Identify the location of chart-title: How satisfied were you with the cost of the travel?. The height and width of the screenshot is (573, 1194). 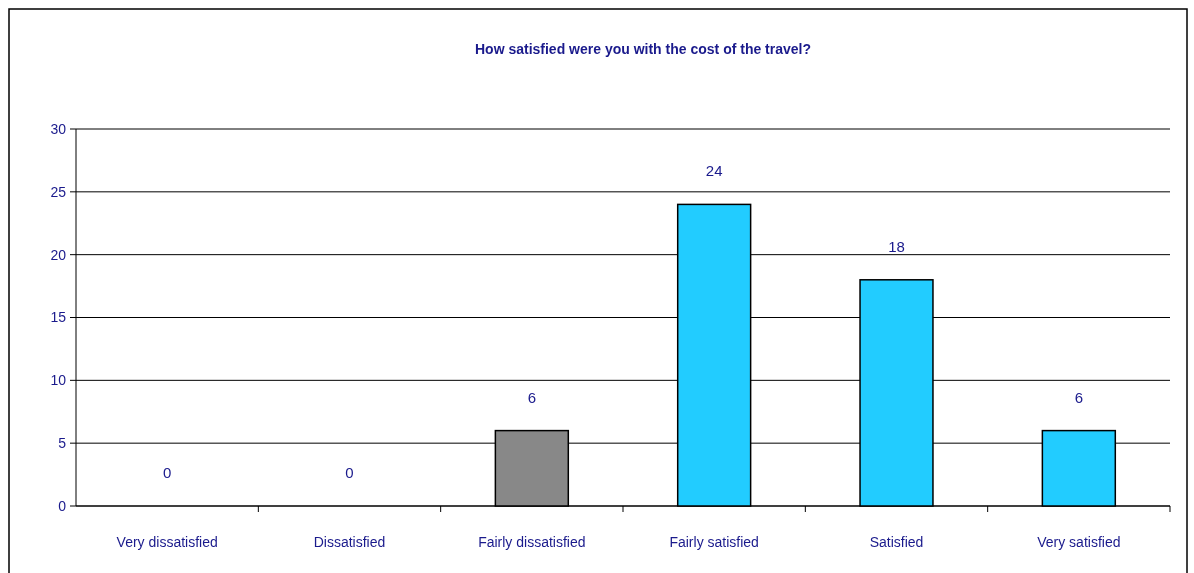
(643, 49).